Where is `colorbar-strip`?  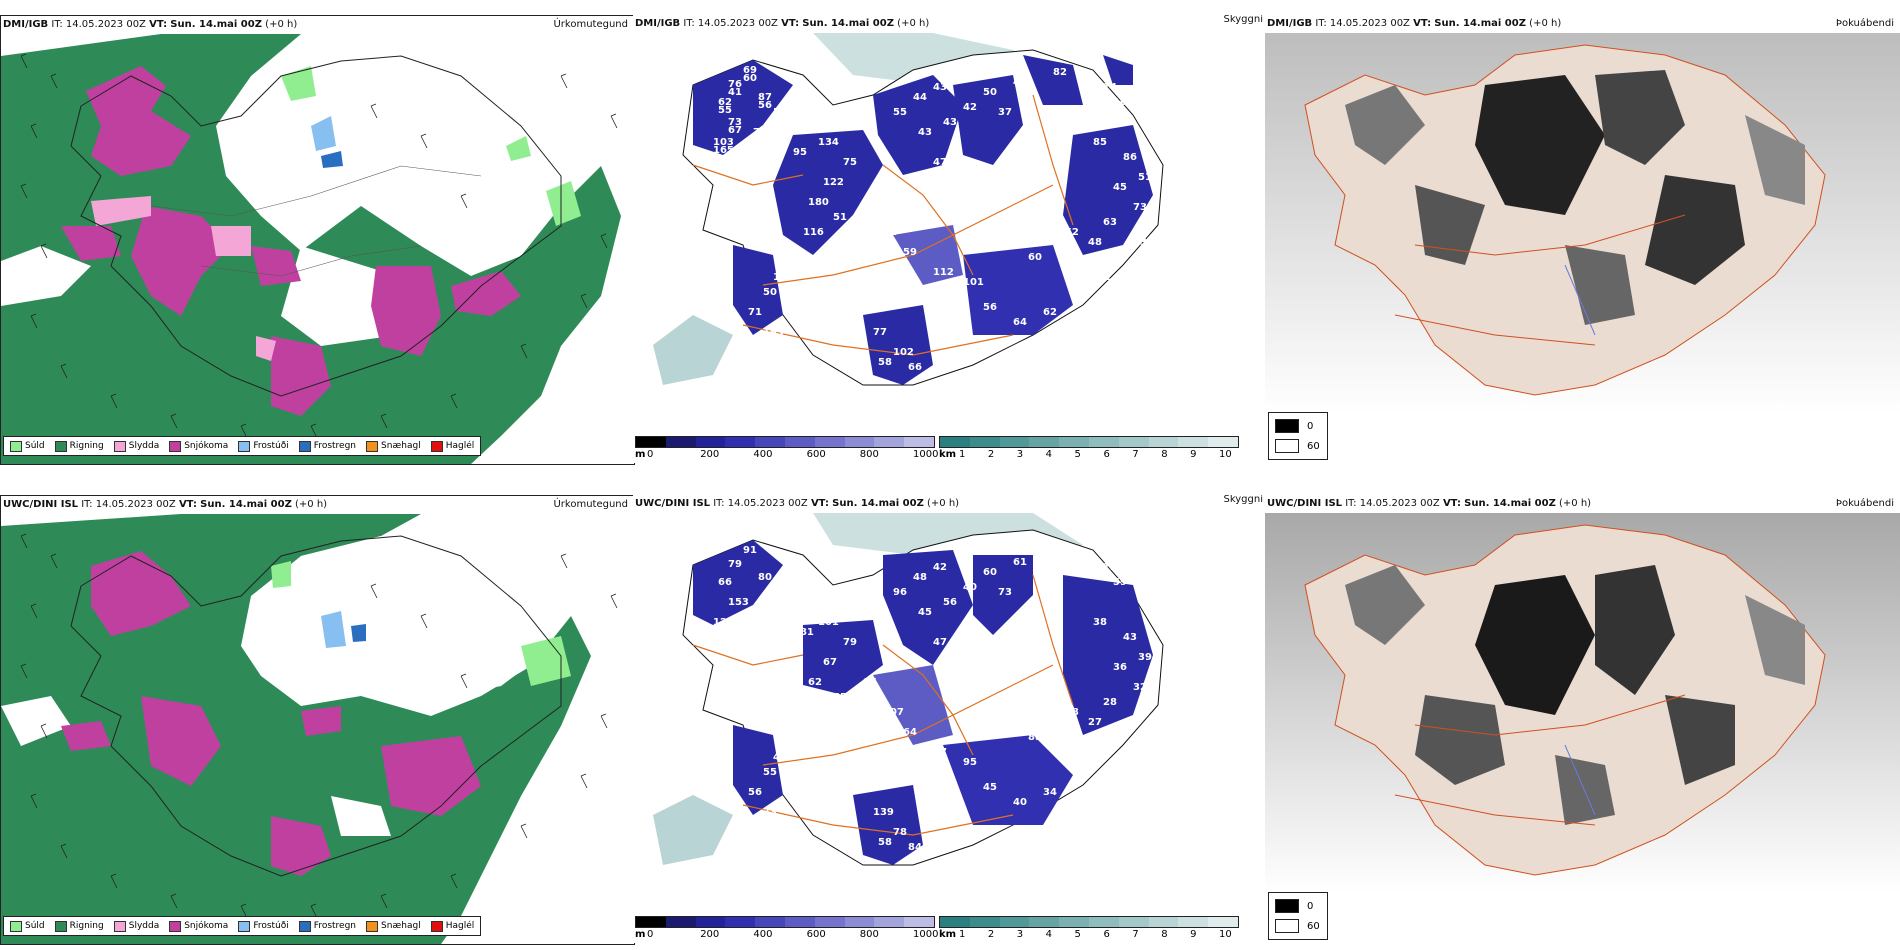
colorbar-strip is located at coordinates (1089, 442).